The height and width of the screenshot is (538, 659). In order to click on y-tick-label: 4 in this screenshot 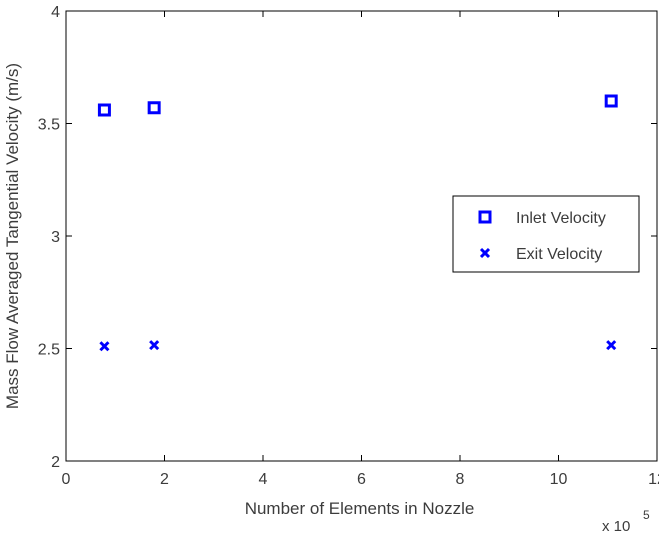, I will do `click(55, 12)`.